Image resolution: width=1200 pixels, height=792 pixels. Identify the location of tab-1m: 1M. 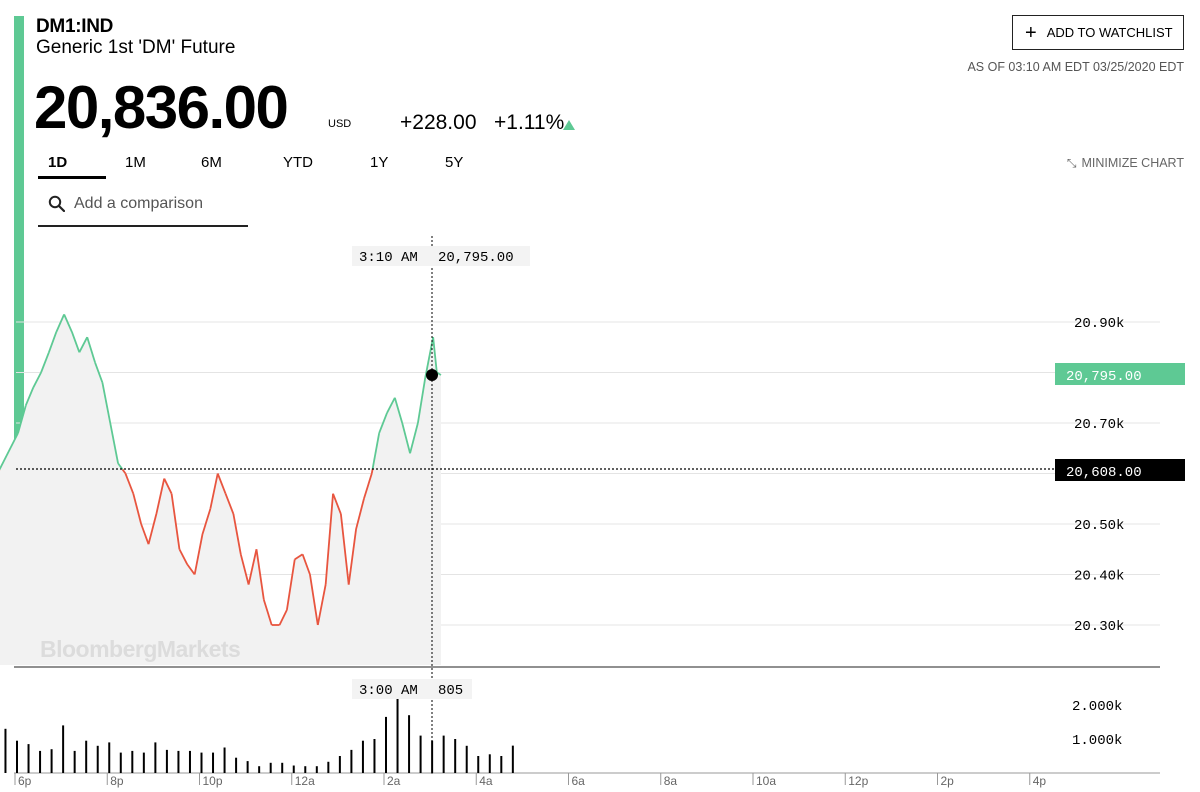
(135, 162).